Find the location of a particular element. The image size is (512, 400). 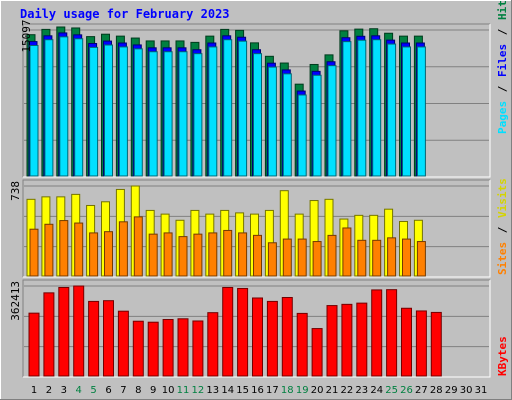

kbytes-ymax-label: 362413 is located at coordinates (15, 301).